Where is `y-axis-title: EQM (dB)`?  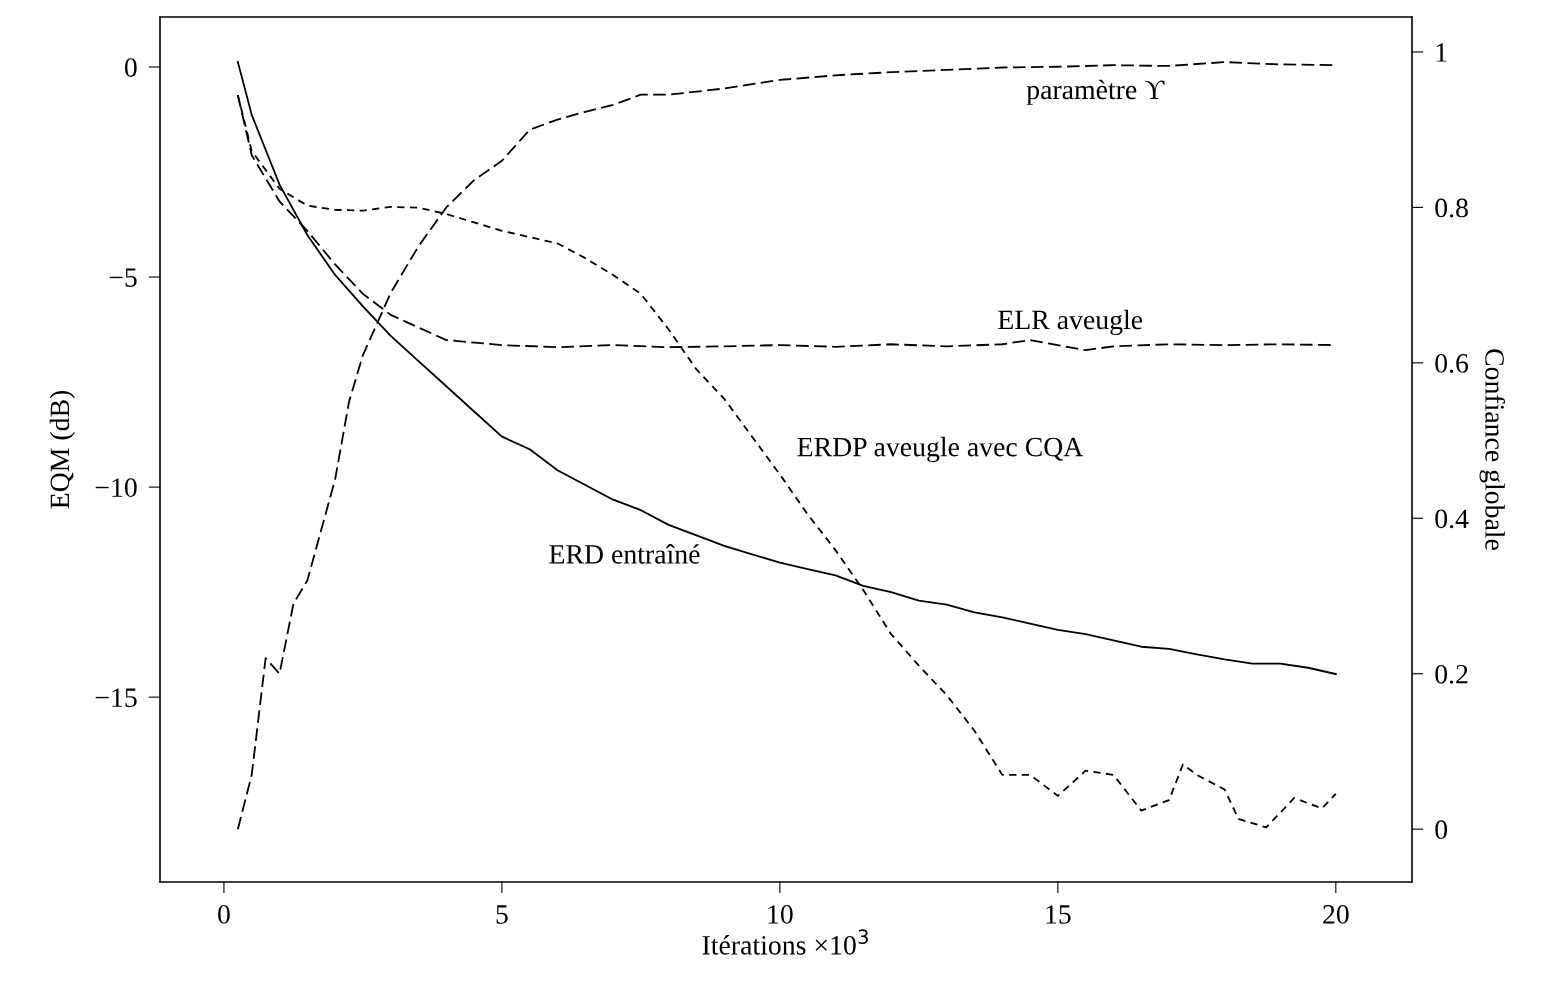 y-axis-title: EQM (dB) is located at coordinates (62, 449).